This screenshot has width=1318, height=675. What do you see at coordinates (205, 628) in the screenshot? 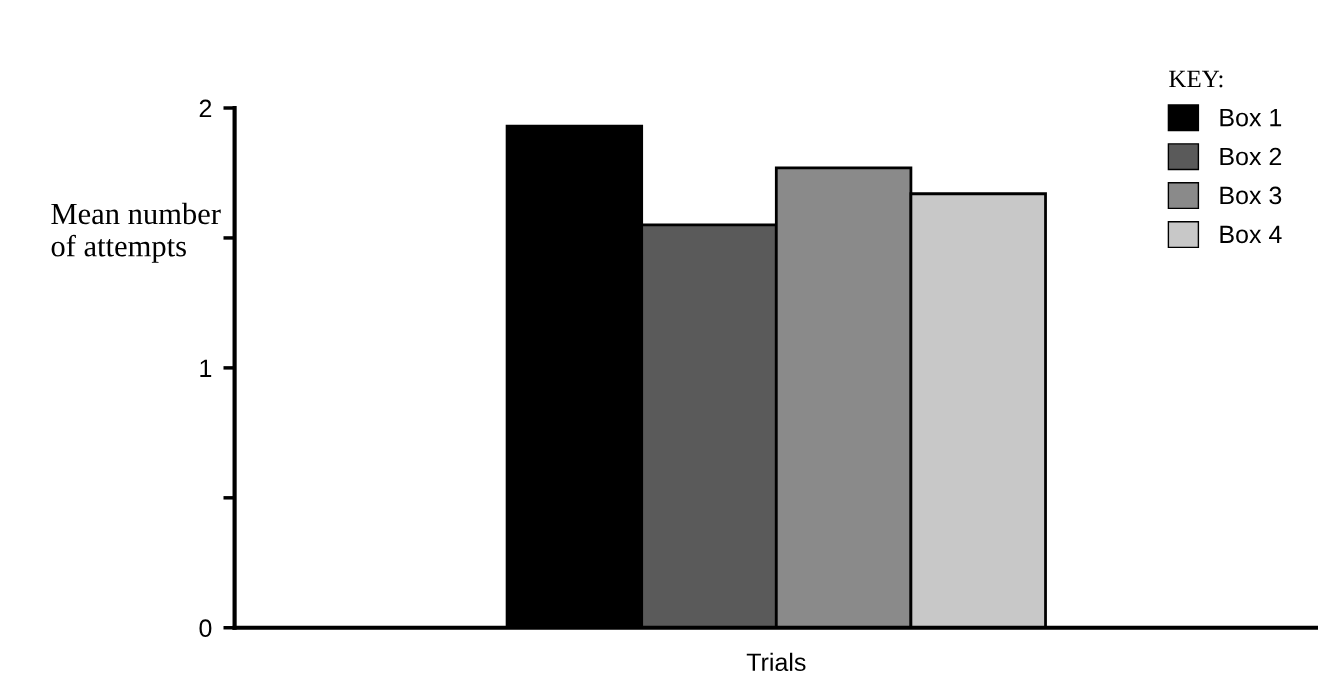
I see `y-tick-label: 0` at bounding box center [205, 628].